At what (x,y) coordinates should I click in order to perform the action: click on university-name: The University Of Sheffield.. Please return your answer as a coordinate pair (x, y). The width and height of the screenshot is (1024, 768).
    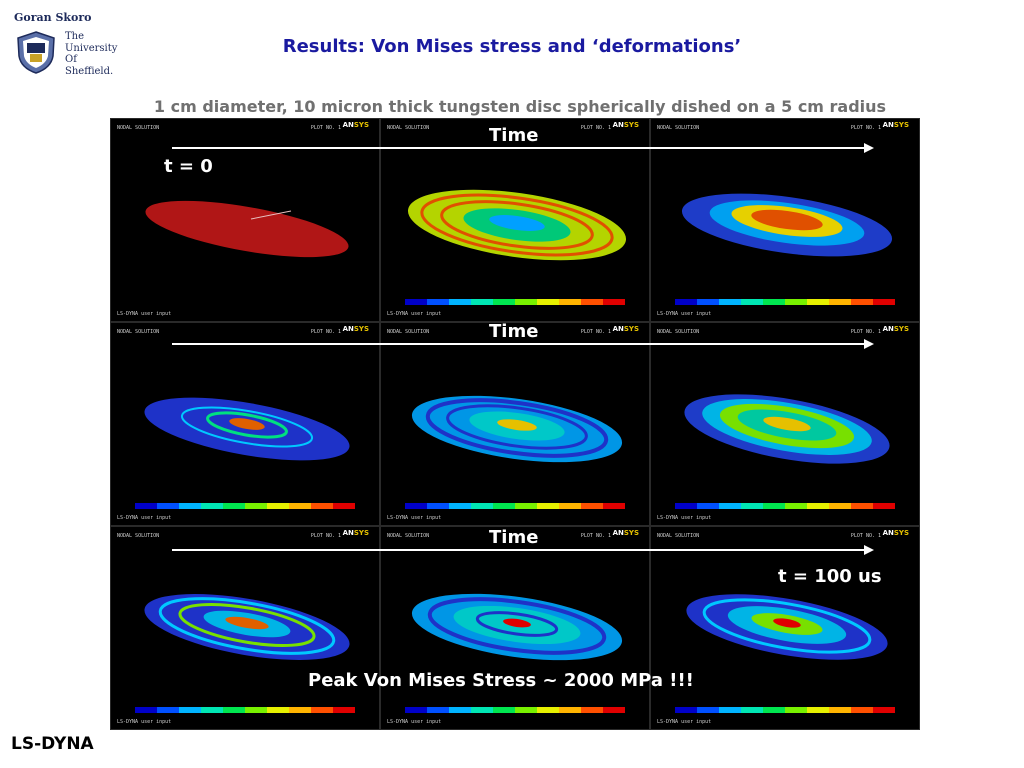
    Looking at the image, I should click on (91, 54).